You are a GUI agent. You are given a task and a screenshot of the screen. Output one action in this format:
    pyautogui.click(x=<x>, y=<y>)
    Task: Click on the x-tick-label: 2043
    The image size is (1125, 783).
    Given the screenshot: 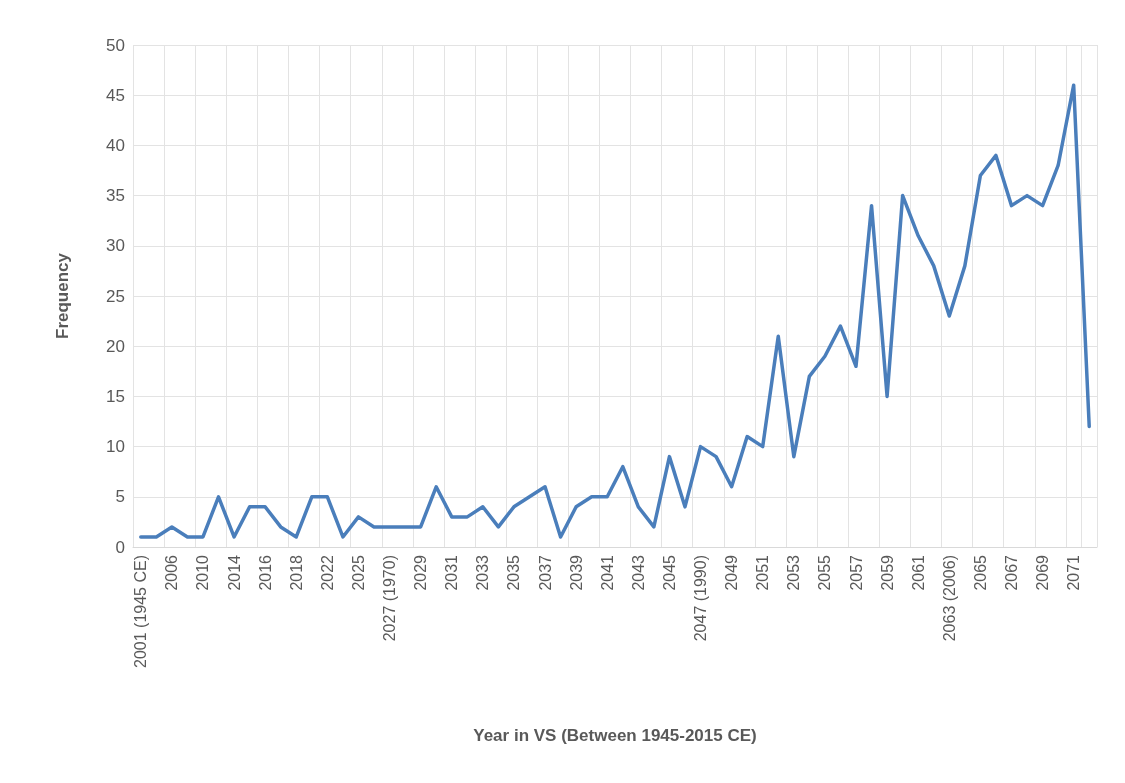 What is the action you would take?
    pyautogui.click(x=638, y=572)
    